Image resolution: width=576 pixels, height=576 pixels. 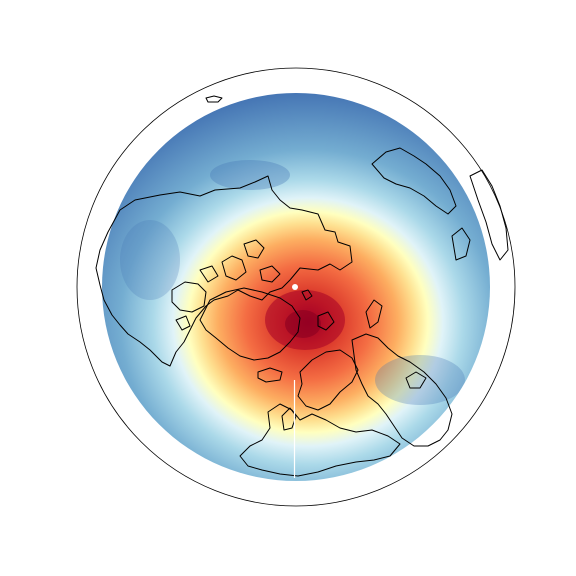 I want to click on coastline-svalbard, so click(x=326, y=321).